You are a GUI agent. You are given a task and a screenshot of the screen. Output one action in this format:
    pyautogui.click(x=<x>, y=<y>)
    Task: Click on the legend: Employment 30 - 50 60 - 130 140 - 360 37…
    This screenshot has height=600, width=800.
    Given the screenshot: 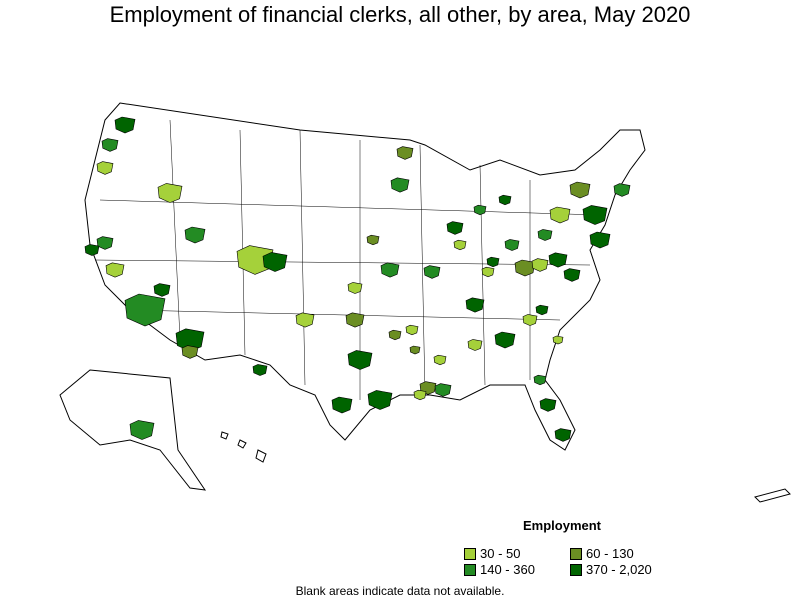 What is the action you would take?
    pyautogui.click(x=562, y=547)
    